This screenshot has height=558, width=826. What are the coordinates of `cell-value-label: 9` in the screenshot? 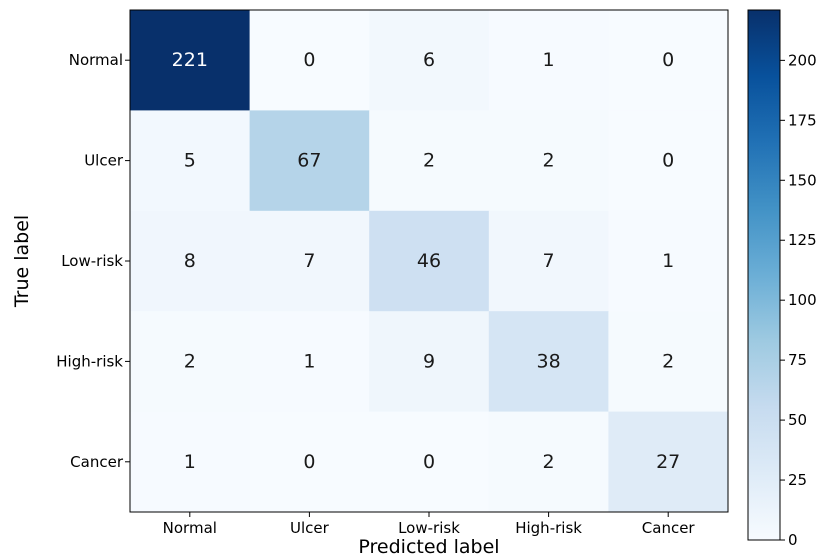 It's located at (429, 361).